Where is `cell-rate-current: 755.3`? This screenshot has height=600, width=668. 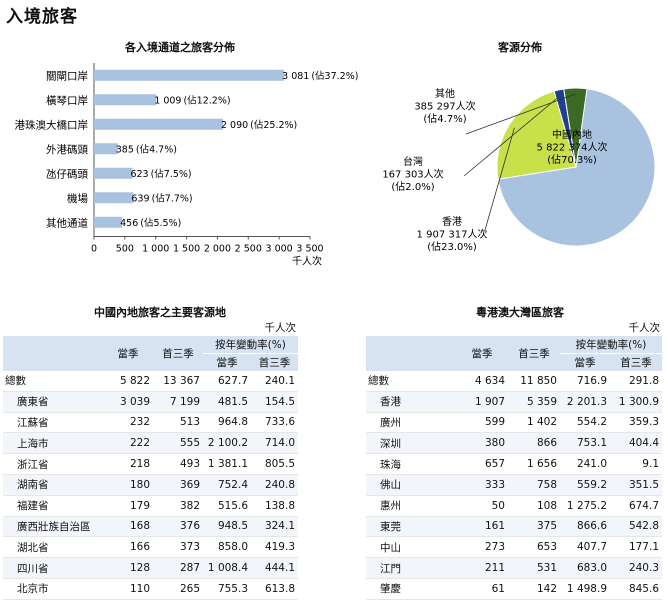
cell-rate-current: 755.3 is located at coordinates (227, 589).